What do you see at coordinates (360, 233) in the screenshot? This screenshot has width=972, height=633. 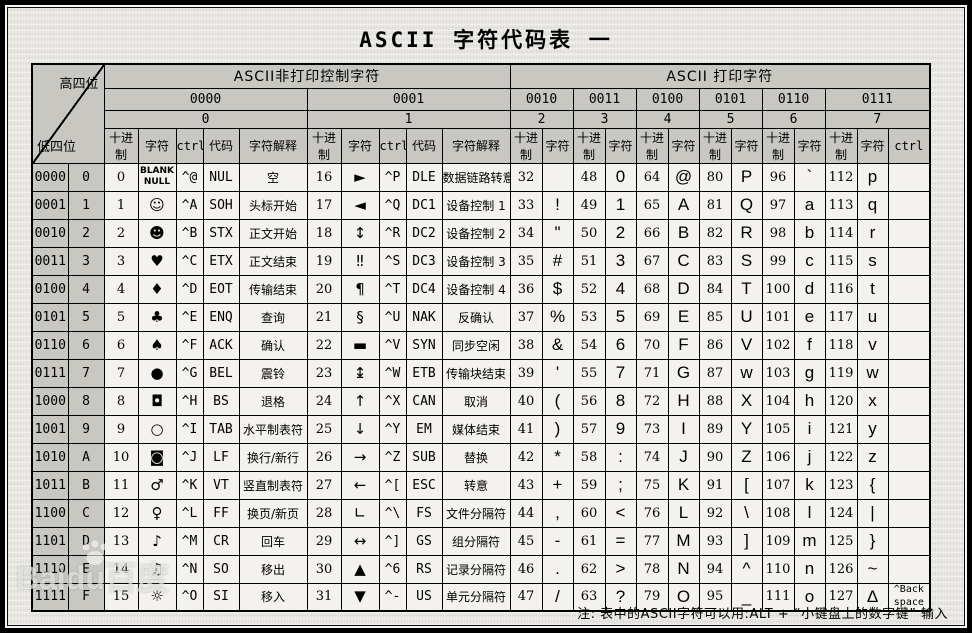 I see `char-symbol: ↕` at bounding box center [360, 233].